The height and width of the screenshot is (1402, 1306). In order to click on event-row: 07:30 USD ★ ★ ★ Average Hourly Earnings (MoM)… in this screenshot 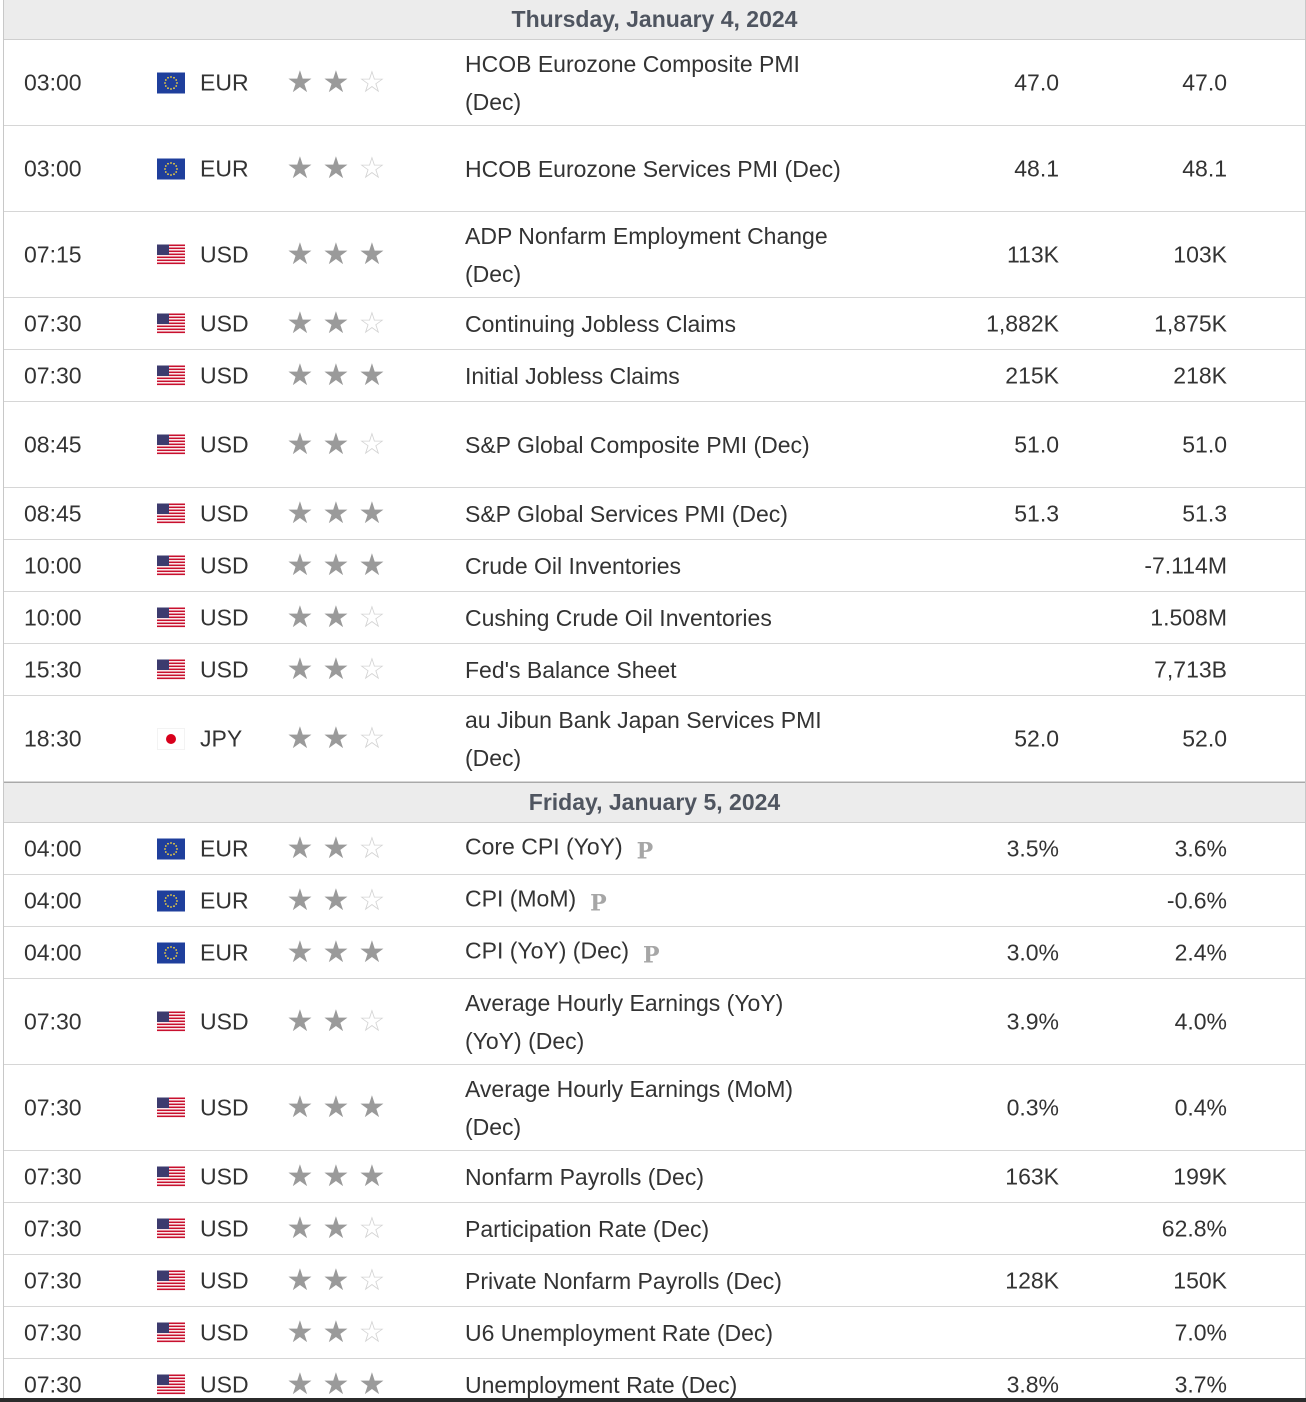, I will do `click(654, 1108)`.